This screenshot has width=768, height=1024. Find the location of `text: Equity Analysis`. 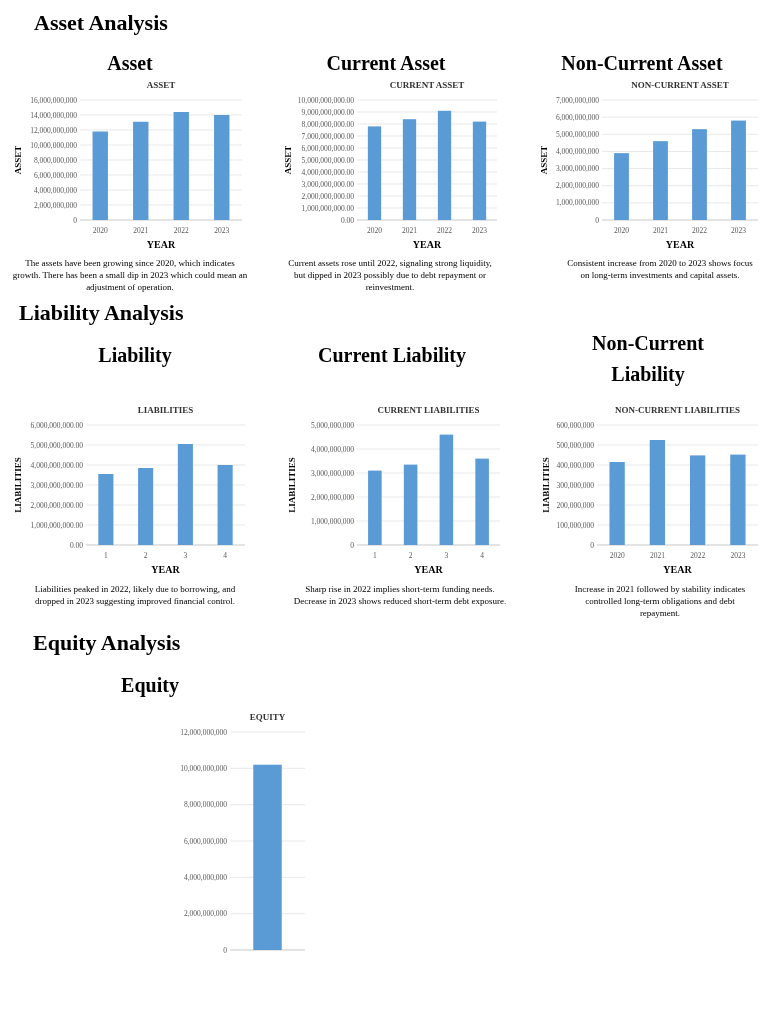

text: Equity Analysis is located at coordinates (107, 642).